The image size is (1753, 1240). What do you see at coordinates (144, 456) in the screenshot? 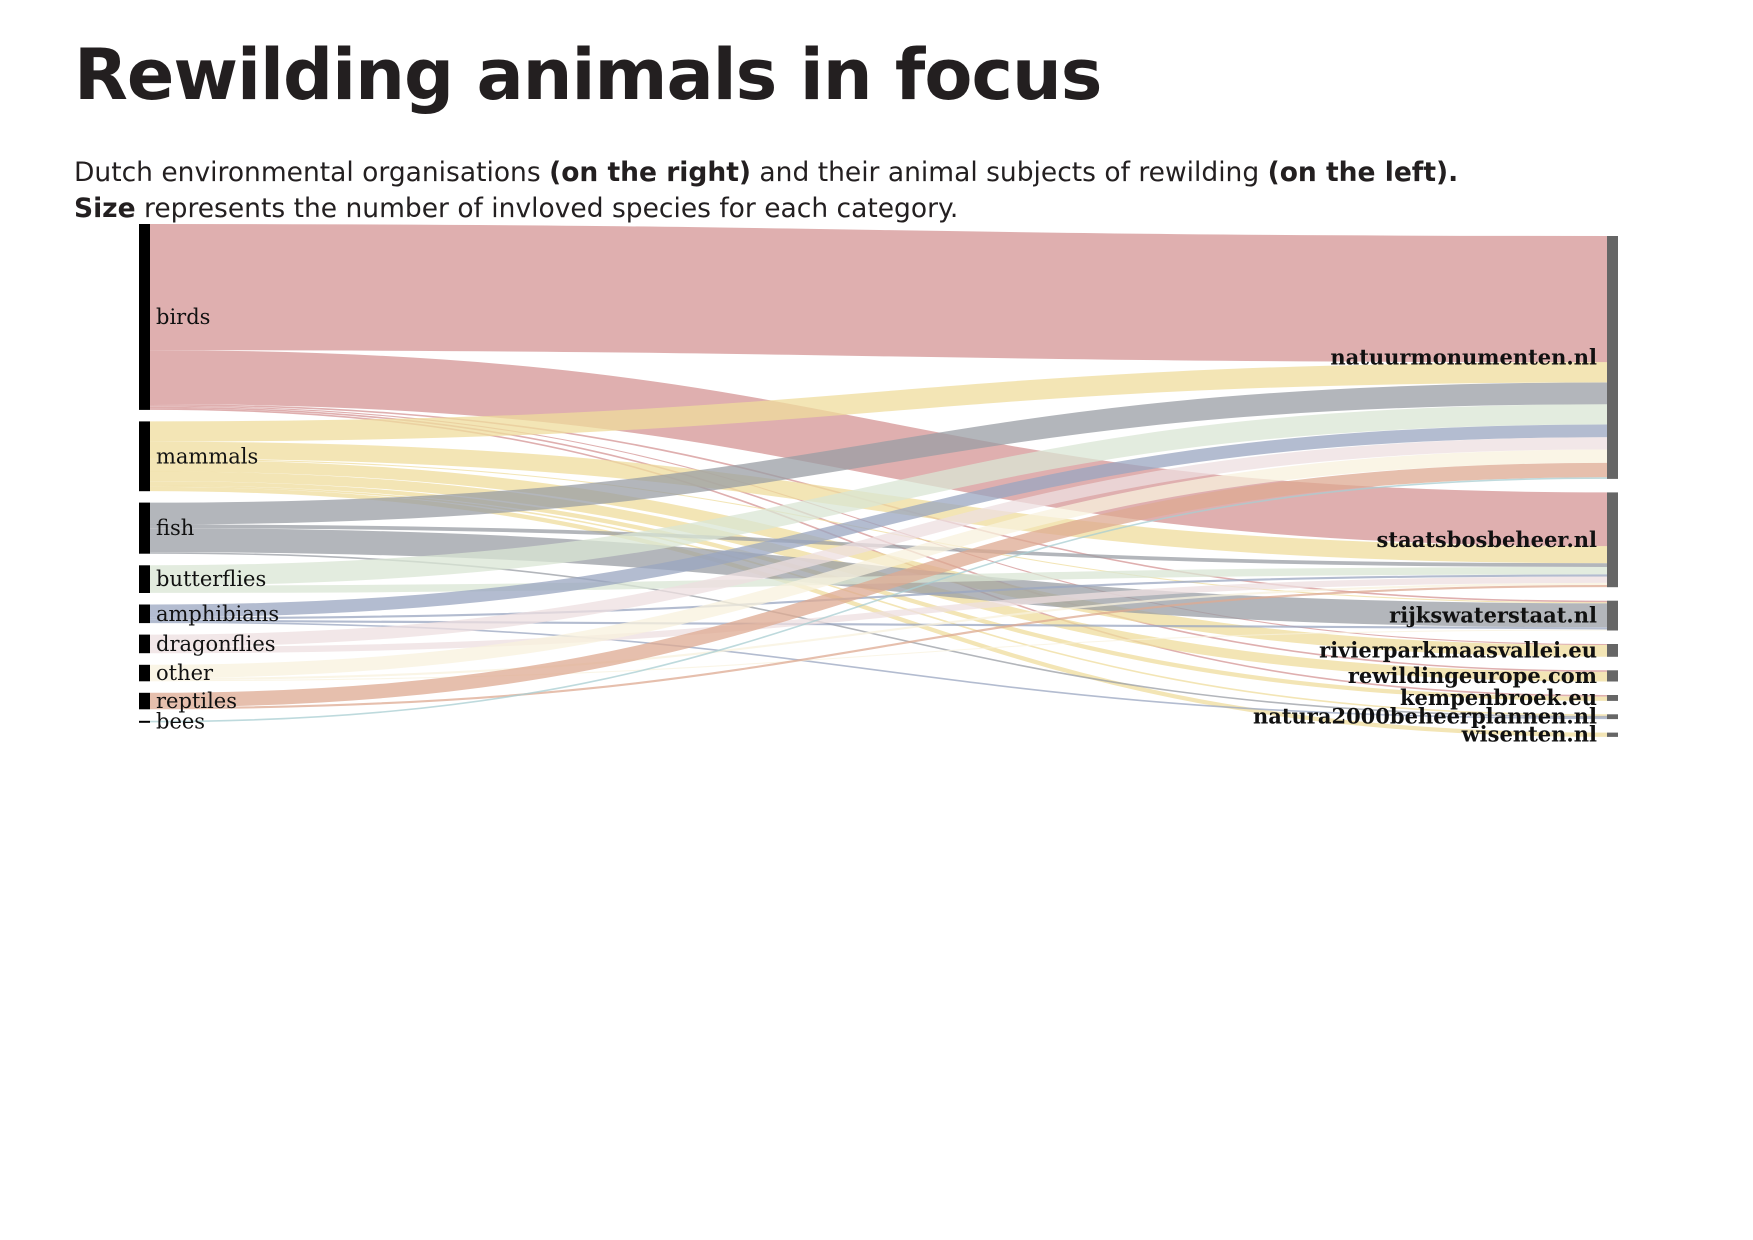
I see `node-mammals` at bounding box center [144, 456].